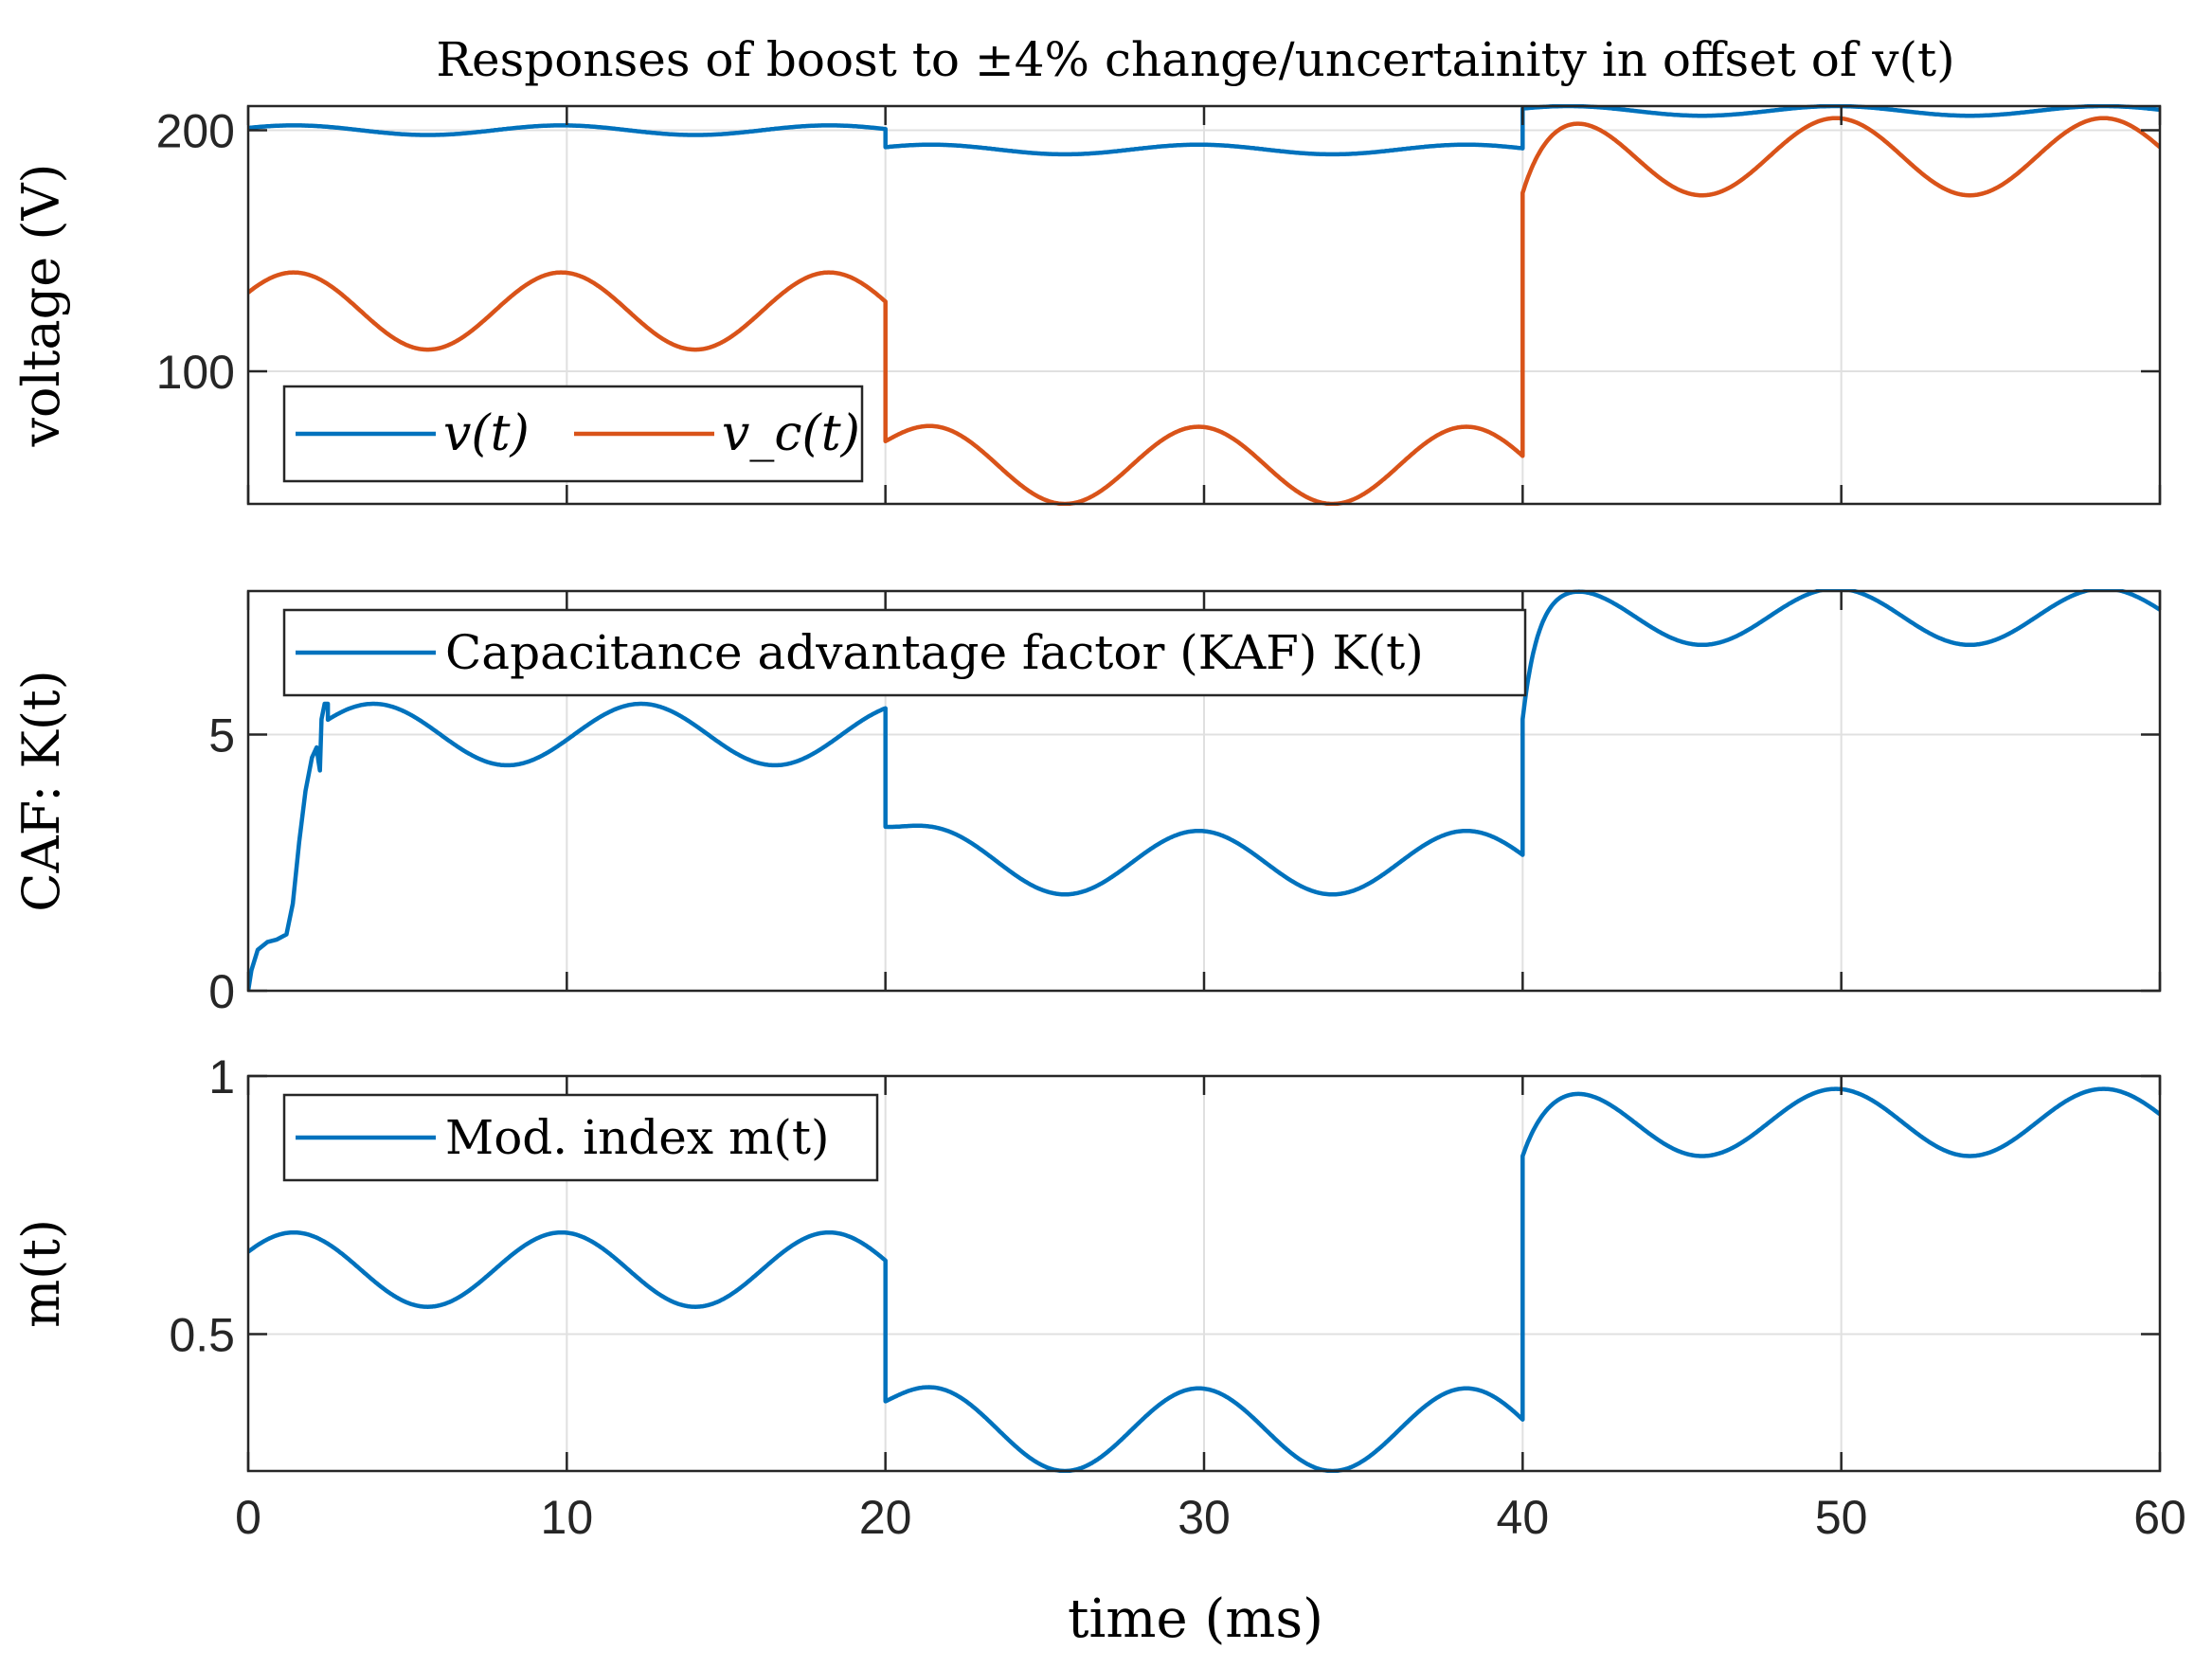 The width and height of the screenshot is (2212, 1668). What do you see at coordinates (222, 735) in the screenshot?
I see `y-tick-label: 5` at bounding box center [222, 735].